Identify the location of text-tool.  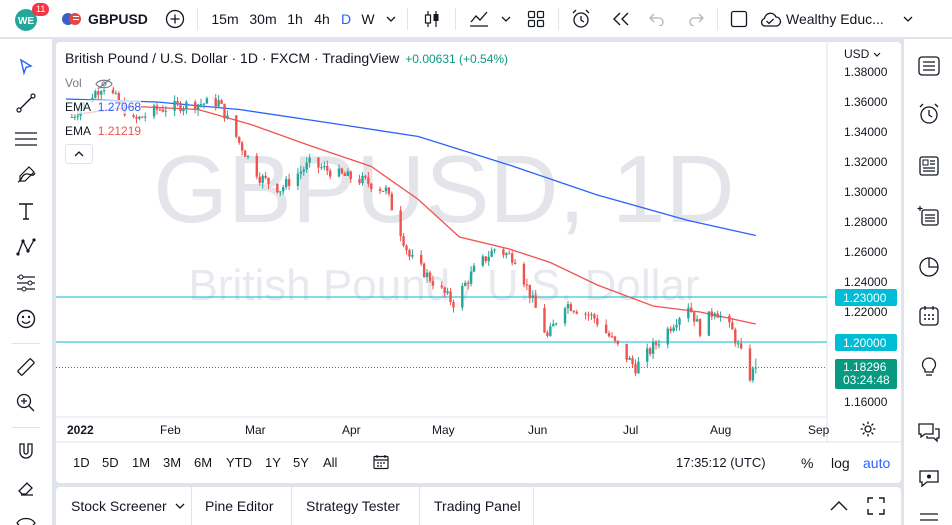
(26, 211).